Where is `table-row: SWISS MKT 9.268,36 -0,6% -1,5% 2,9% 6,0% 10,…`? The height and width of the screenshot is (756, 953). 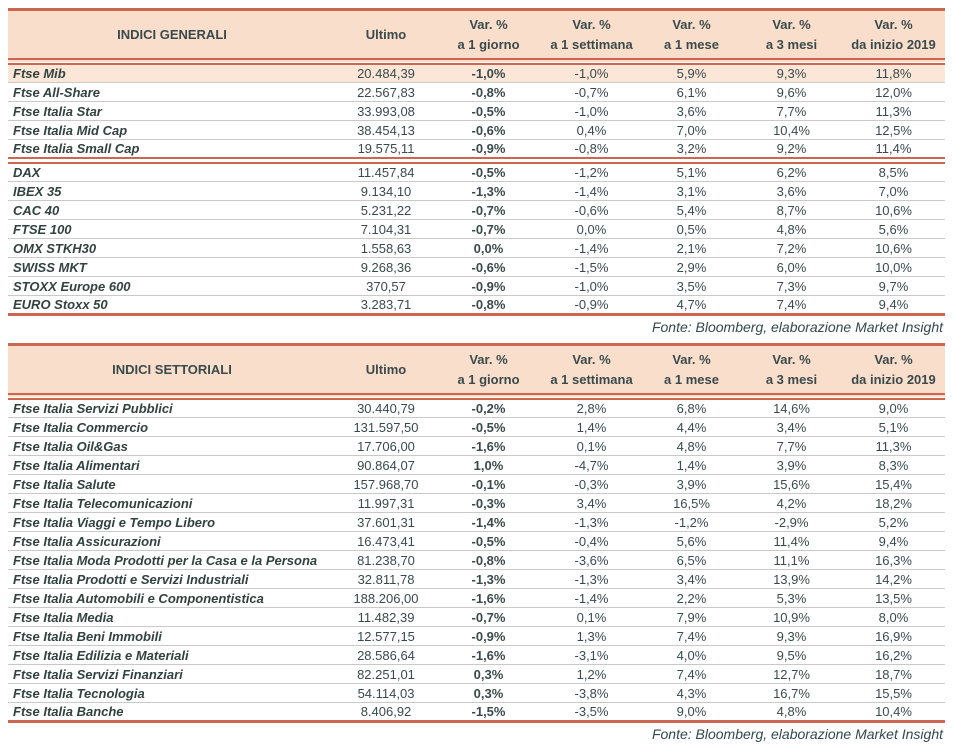
table-row: SWISS MKT 9.268,36 -0,6% -1,5% 2,9% 6,0% 10,… is located at coordinates (476, 267).